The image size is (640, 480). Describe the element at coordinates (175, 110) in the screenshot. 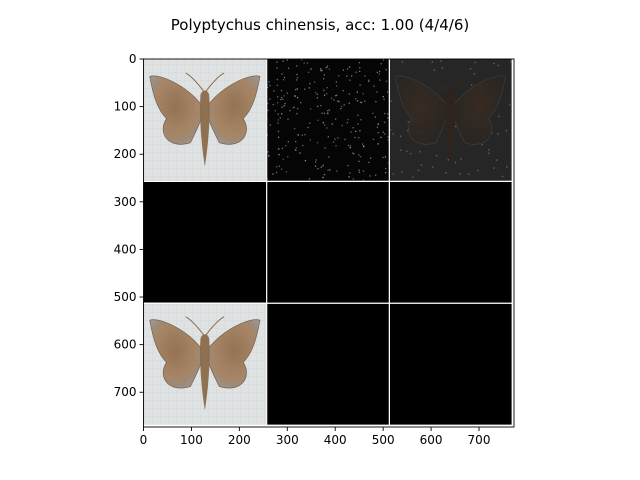

I see `left-wing` at that location.